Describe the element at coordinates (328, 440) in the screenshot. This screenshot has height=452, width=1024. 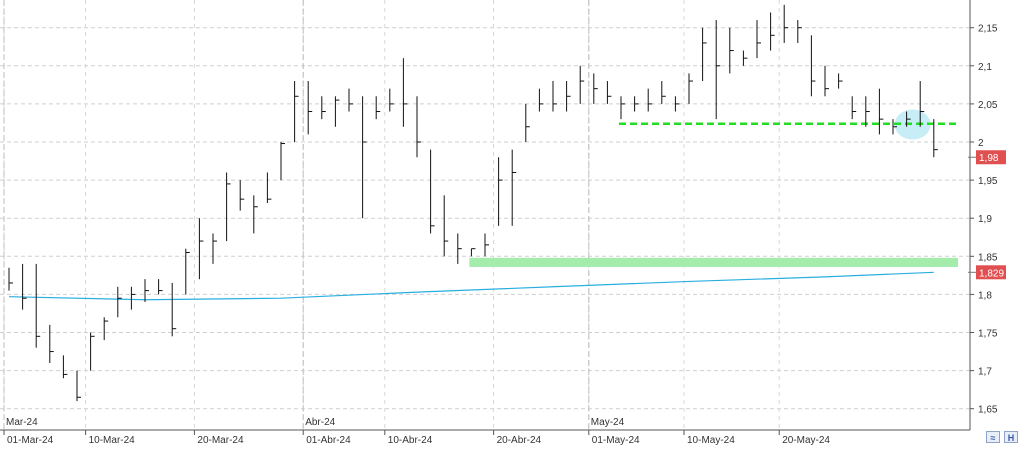
I see `x-tick-label: 01-Abr-24` at that location.